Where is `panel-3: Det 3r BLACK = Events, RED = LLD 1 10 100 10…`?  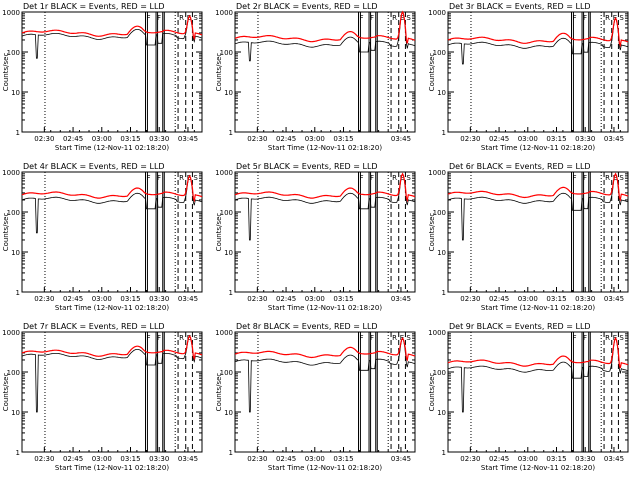
panel-3: Det 3r BLACK = Events, RED = LLD 1 10 100 10… is located at coordinates (528, 77).